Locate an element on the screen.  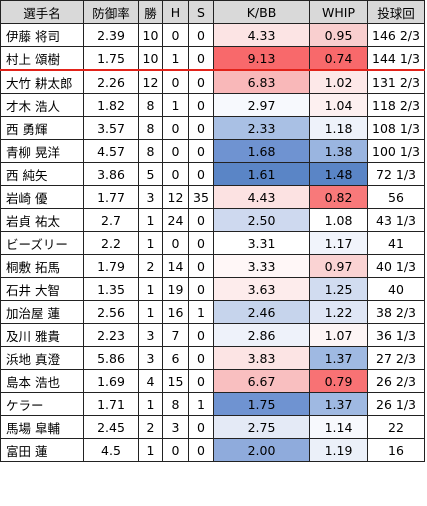
cell-whip: 1.04 is located at coordinates (338, 105).